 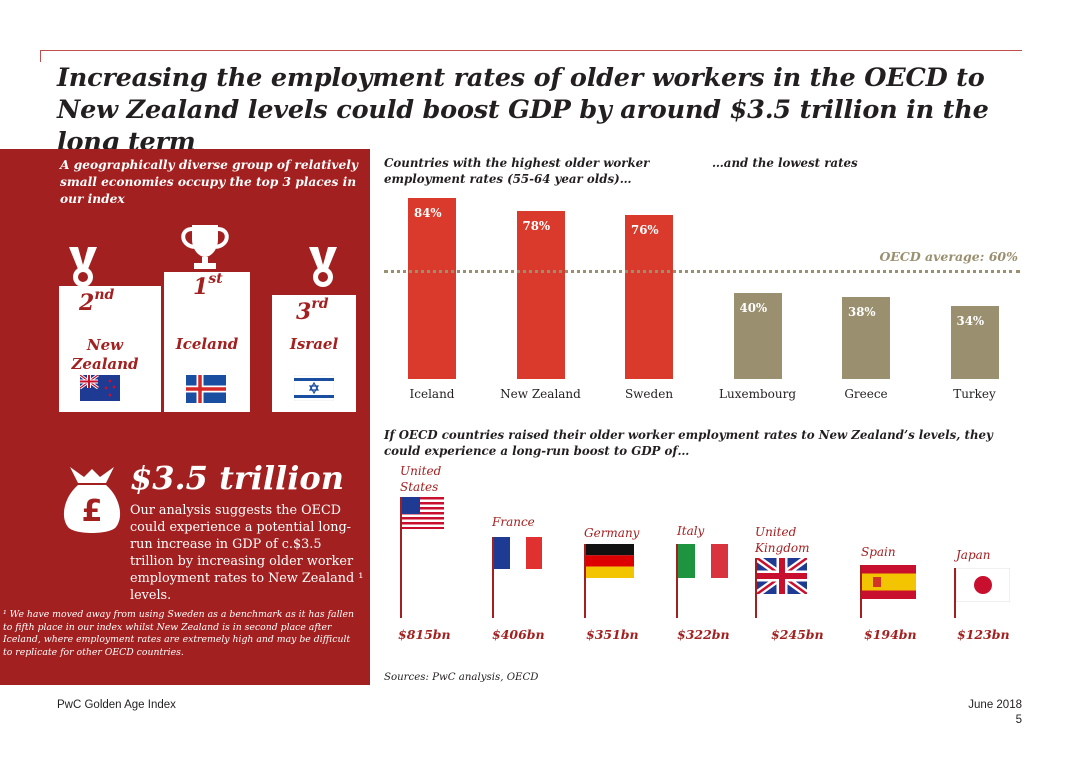 I want to click on podium-country-iceland: Iceland, so click(x=207, y=344).